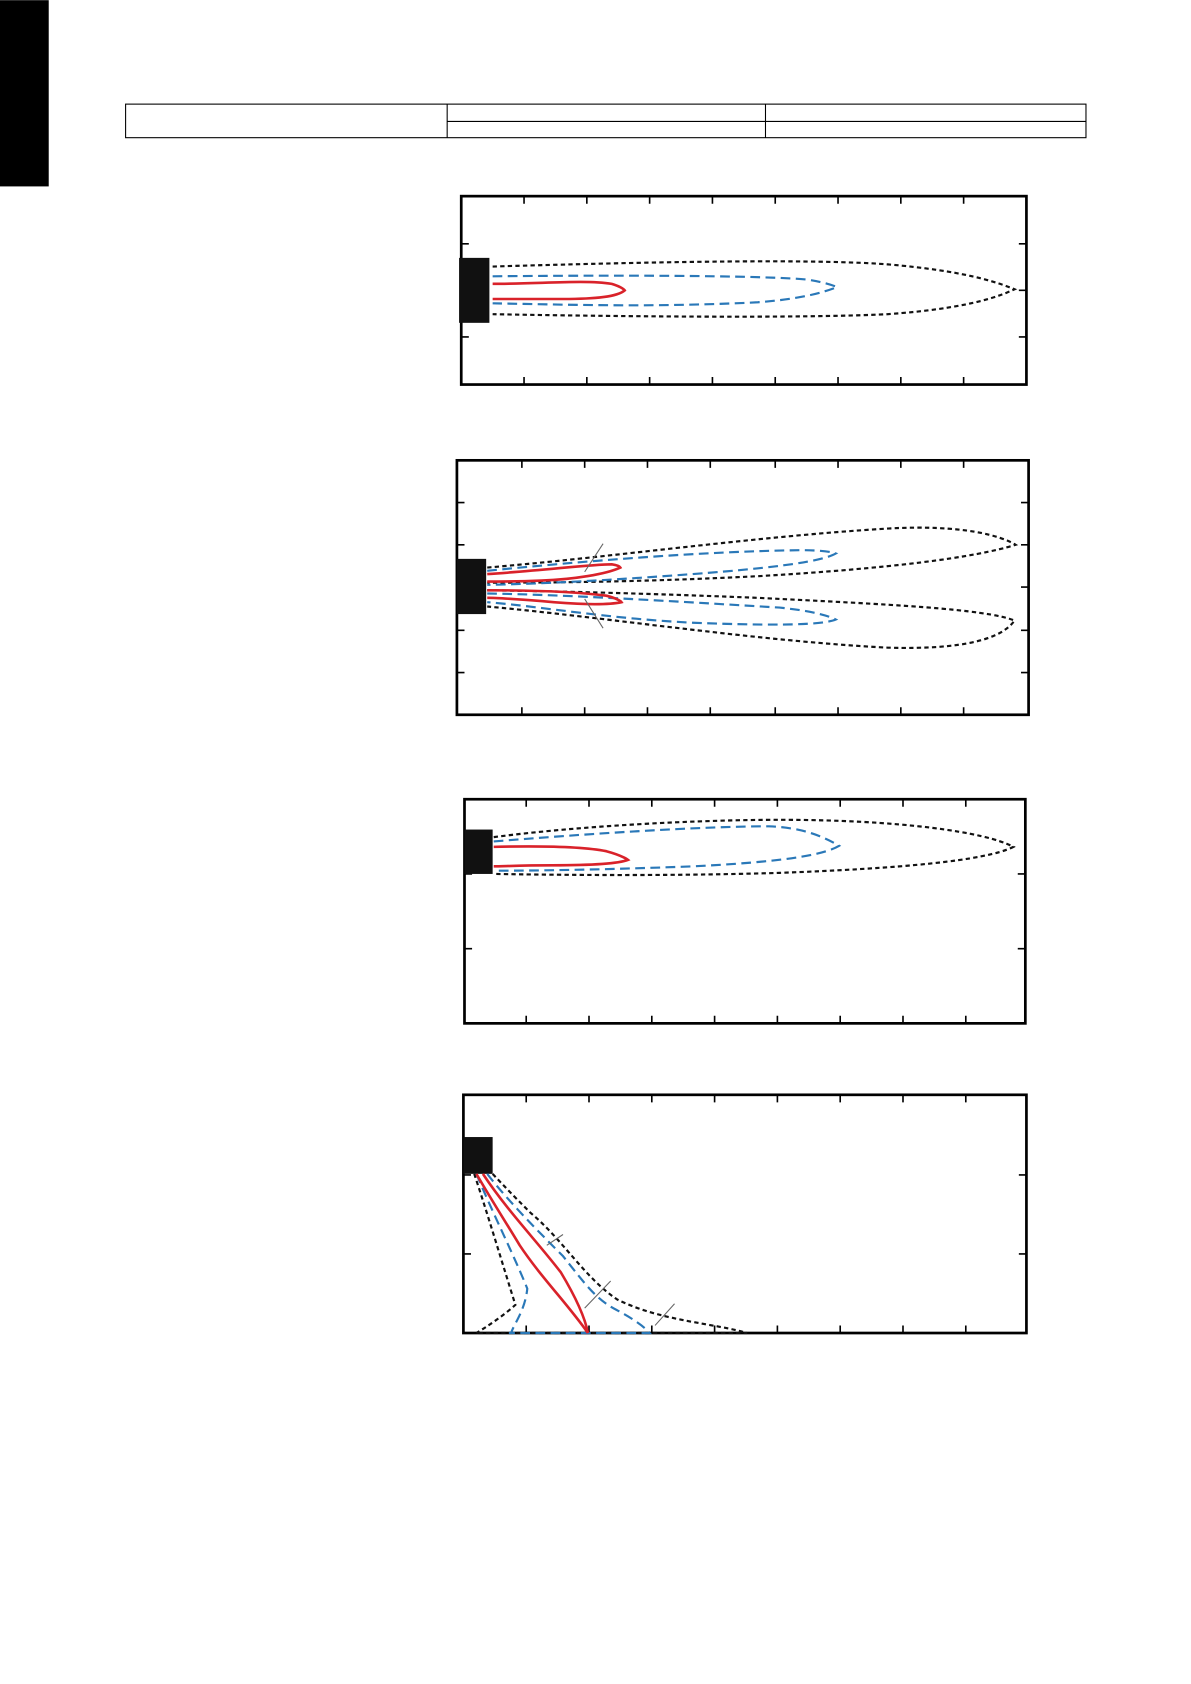  I want to click on side-tab, so click(24, 93).